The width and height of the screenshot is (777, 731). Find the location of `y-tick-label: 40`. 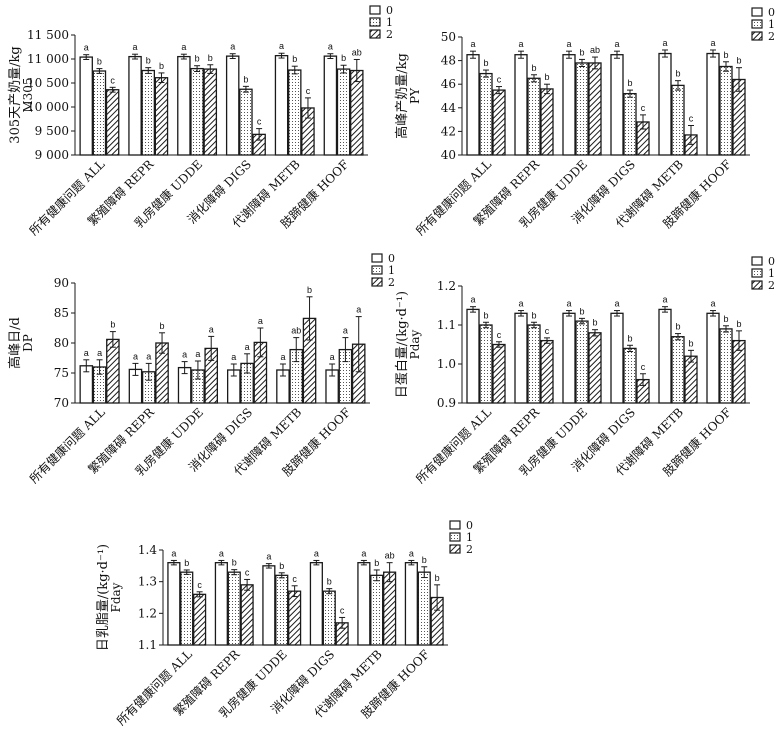

y-tick-label: 40 is located at coordinates (448, 155).